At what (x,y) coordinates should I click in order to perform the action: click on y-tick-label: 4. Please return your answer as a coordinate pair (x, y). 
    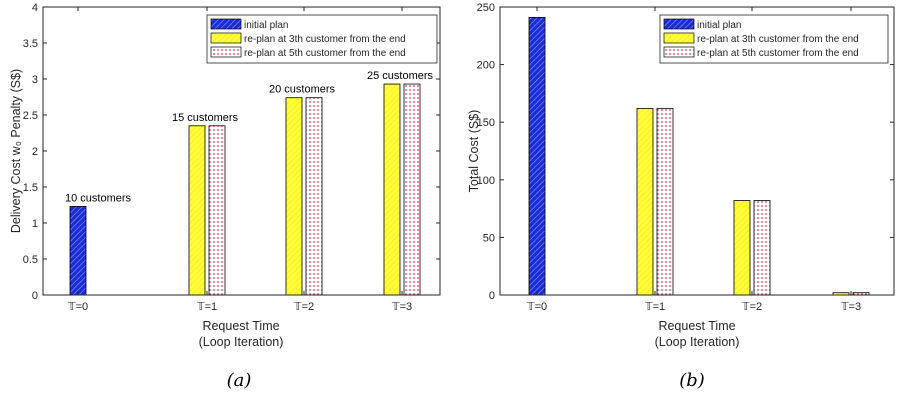
    Looking at the image, I should click on (35, 8).